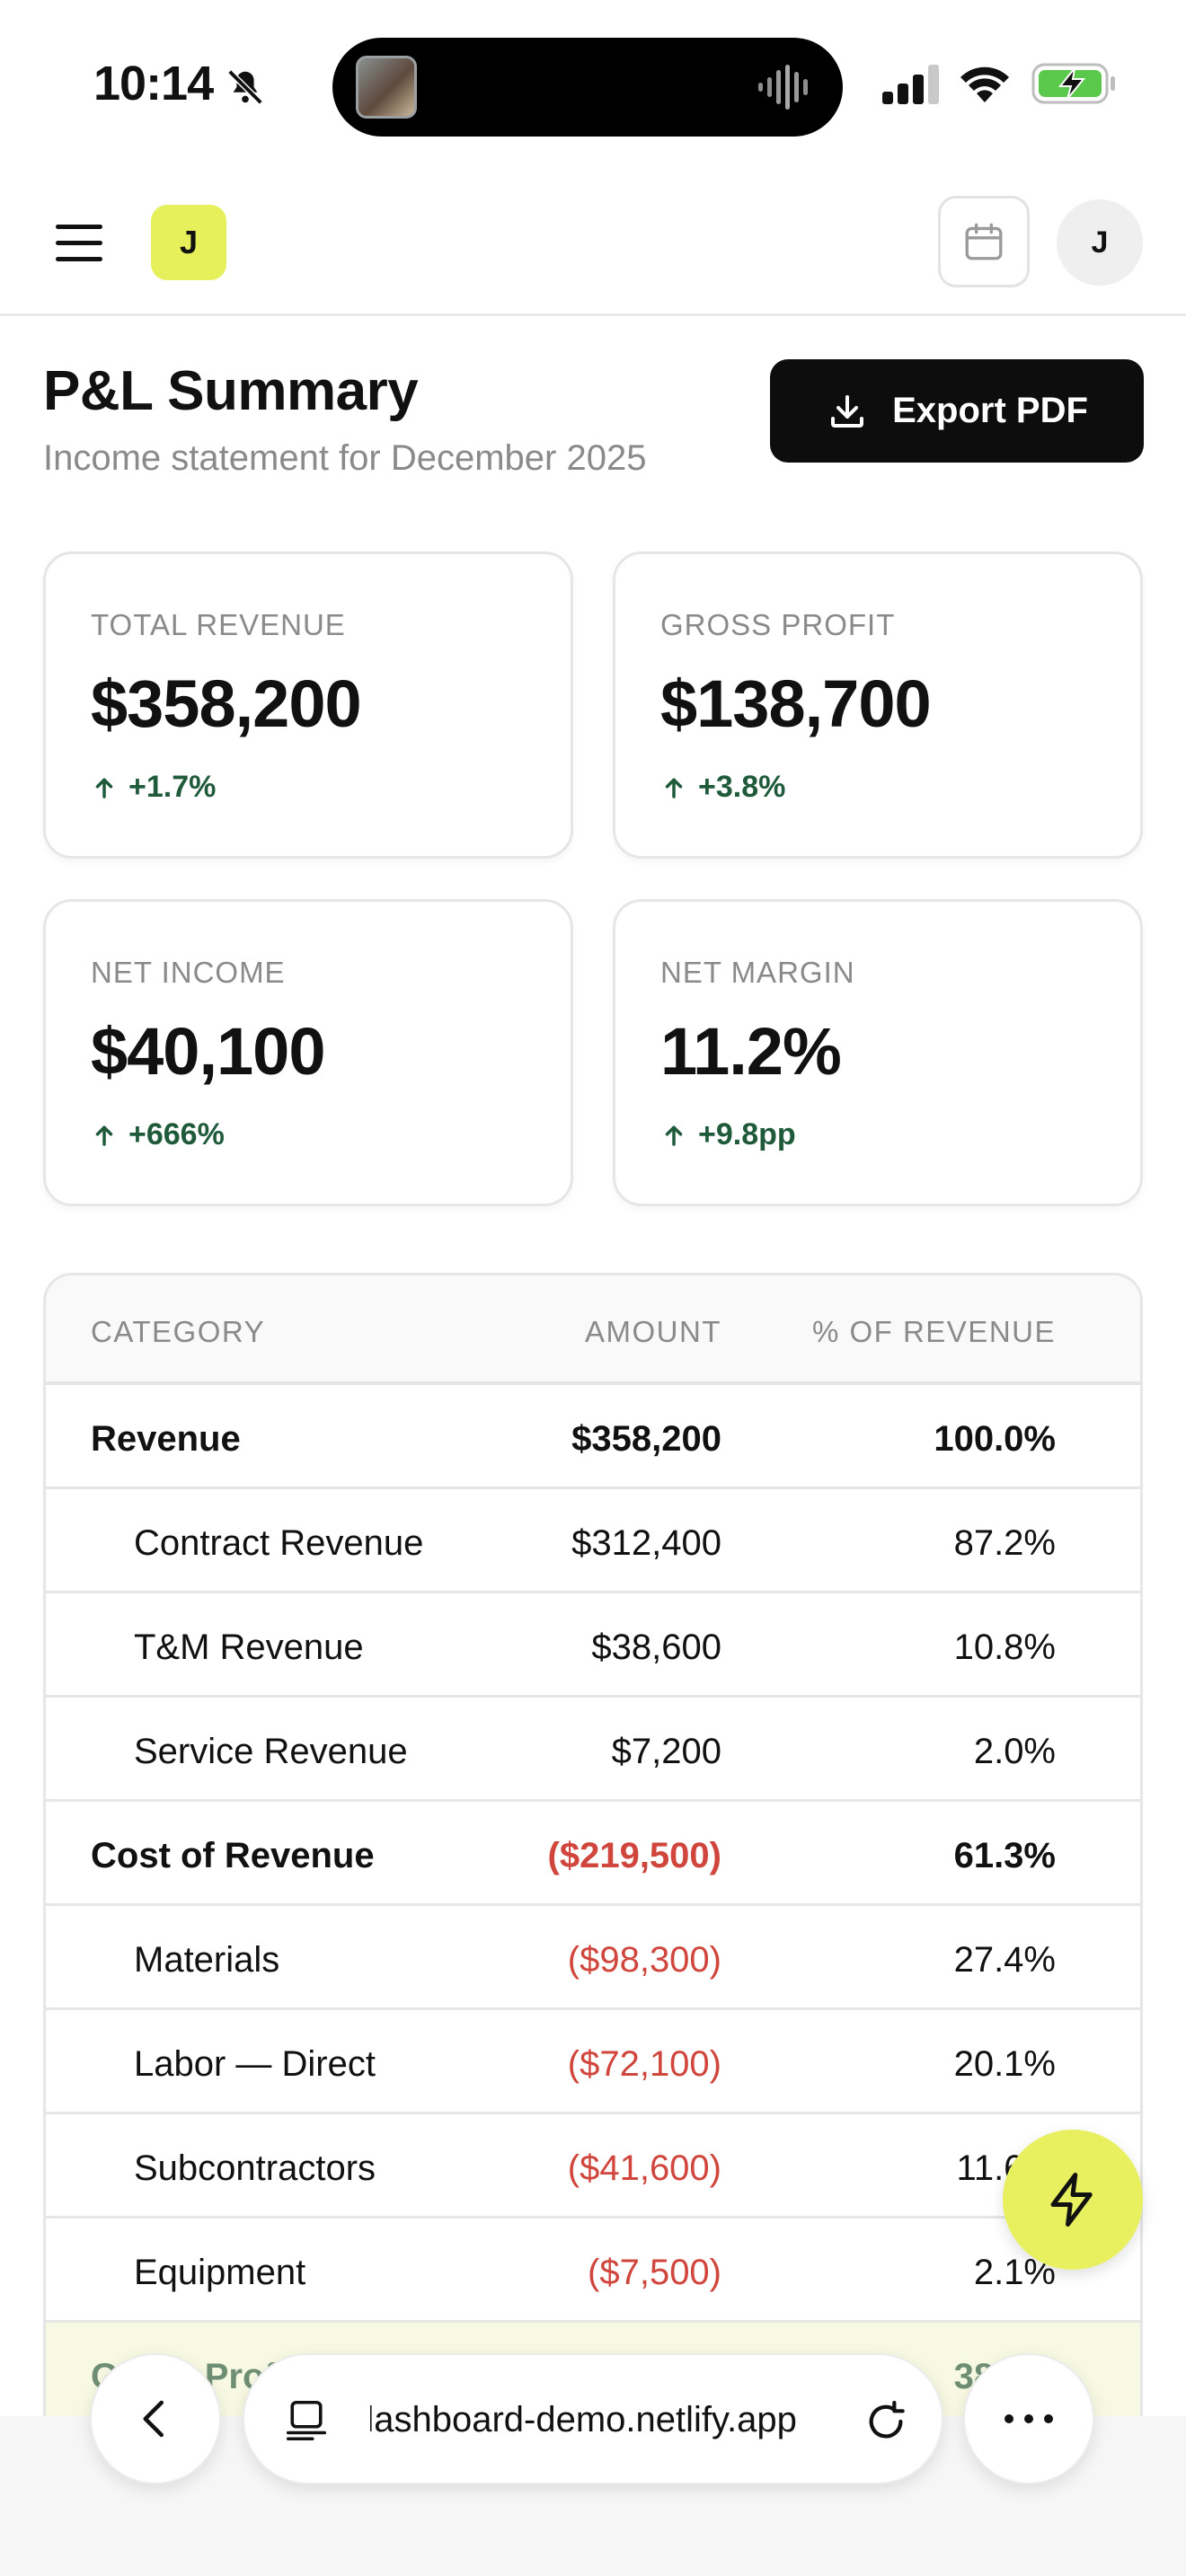 Image resolution: width=1186 pixels, height=2576 pixels. I want to click on row-category: T&M Revenue, so click(249, 1647).